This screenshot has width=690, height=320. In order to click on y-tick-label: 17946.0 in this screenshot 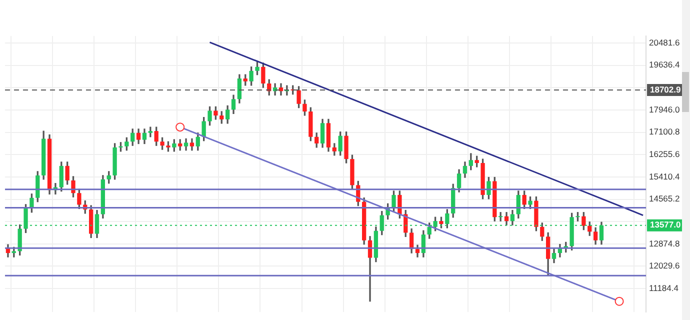, I will do `click(664, 109)`.